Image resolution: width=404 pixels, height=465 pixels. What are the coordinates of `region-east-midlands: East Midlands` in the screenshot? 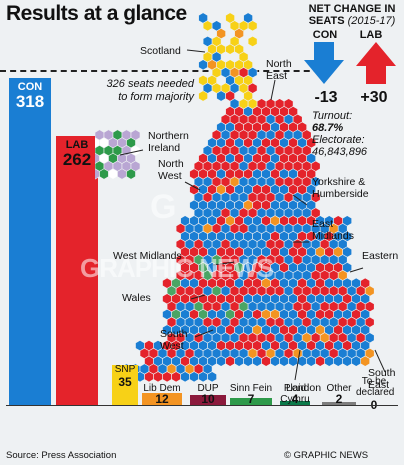 It's located at (333, 230).